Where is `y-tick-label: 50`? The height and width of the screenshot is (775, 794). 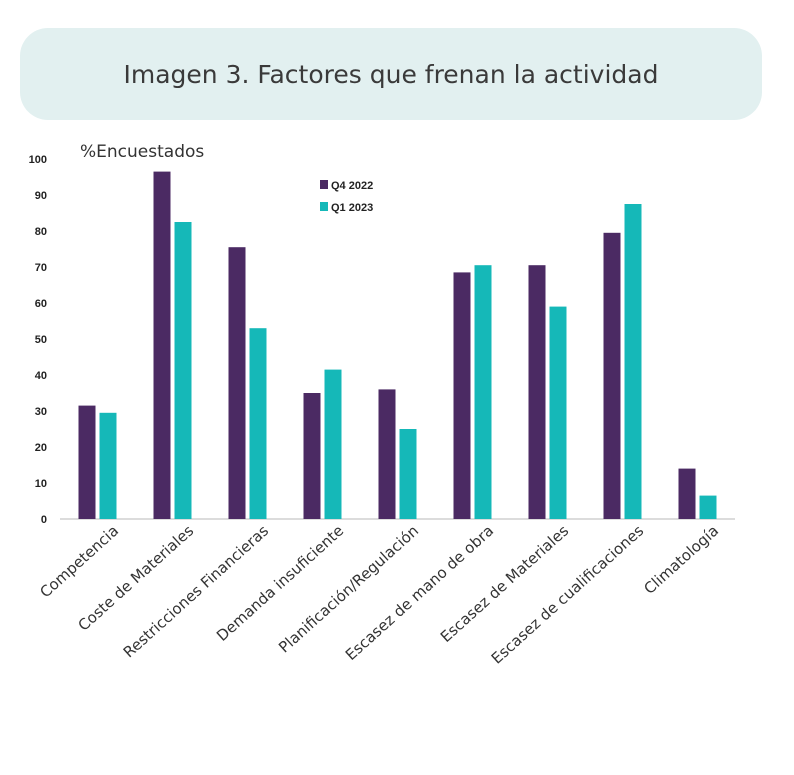
y-tick-label: 50 is located at coordinates (41, 340).